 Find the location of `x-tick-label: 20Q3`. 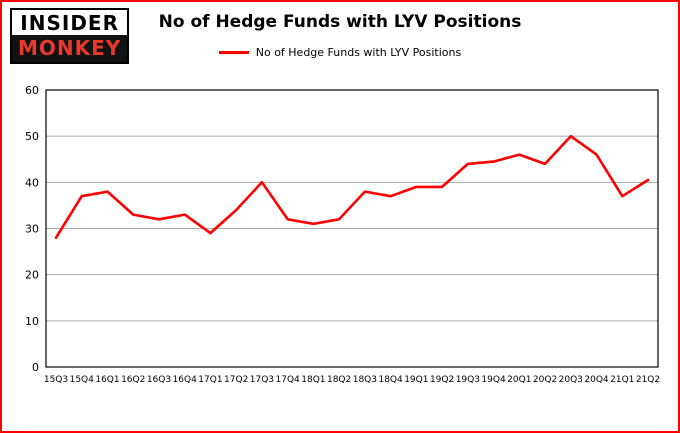

x-tick-label: 20Q3 is located at coordinates (571, 380).